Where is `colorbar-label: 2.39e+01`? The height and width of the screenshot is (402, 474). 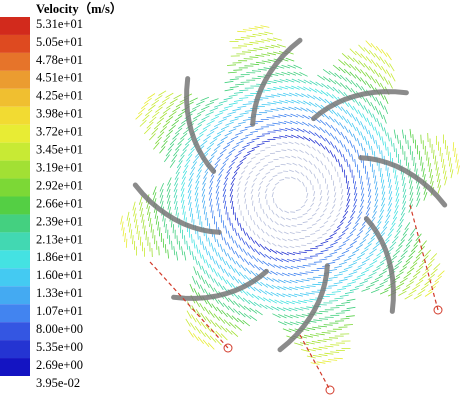 colorbar-label: 2.39e+01 is located at coordinates (59, 221).